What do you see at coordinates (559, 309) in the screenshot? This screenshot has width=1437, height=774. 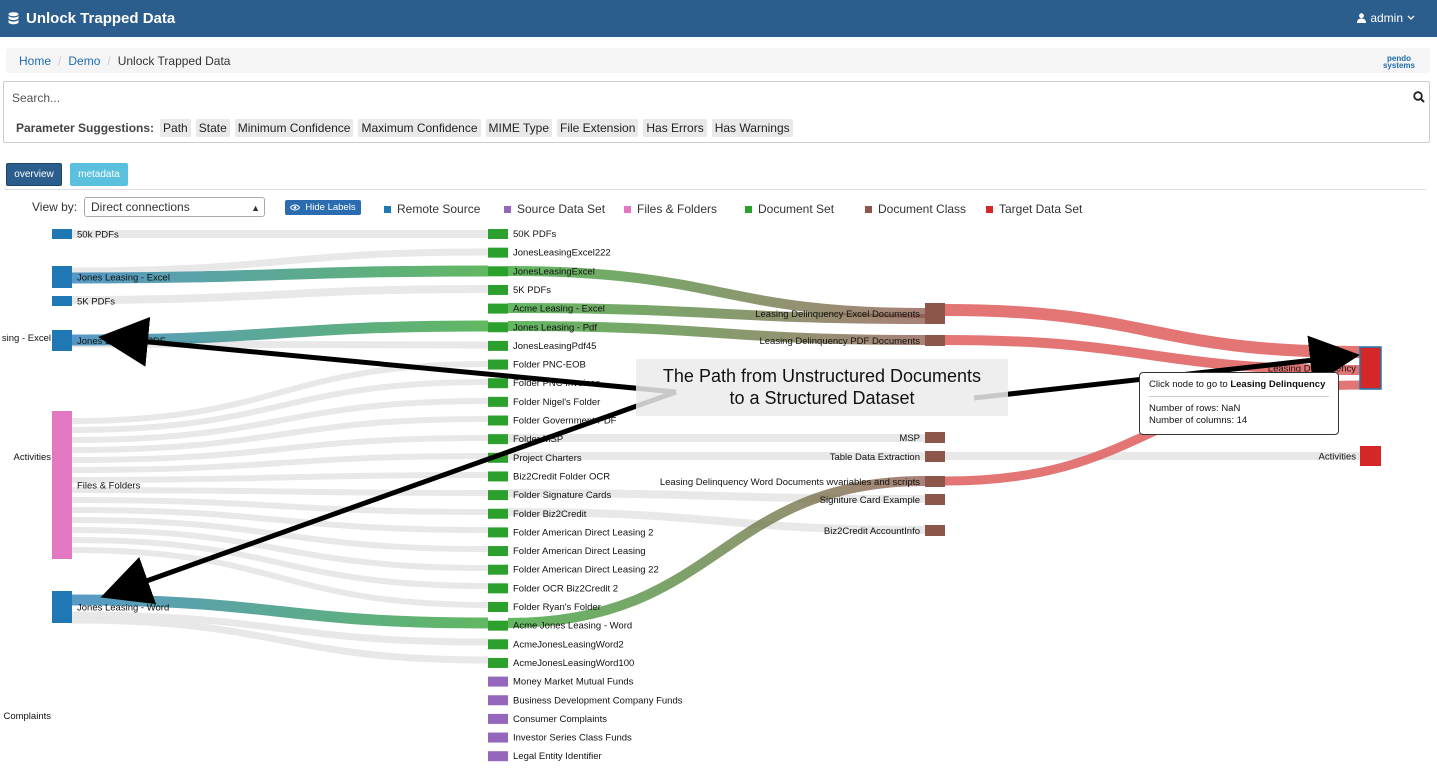 I see `sankey-node-label: Acme Leasing - Excel` at bounding box center [559, 309].